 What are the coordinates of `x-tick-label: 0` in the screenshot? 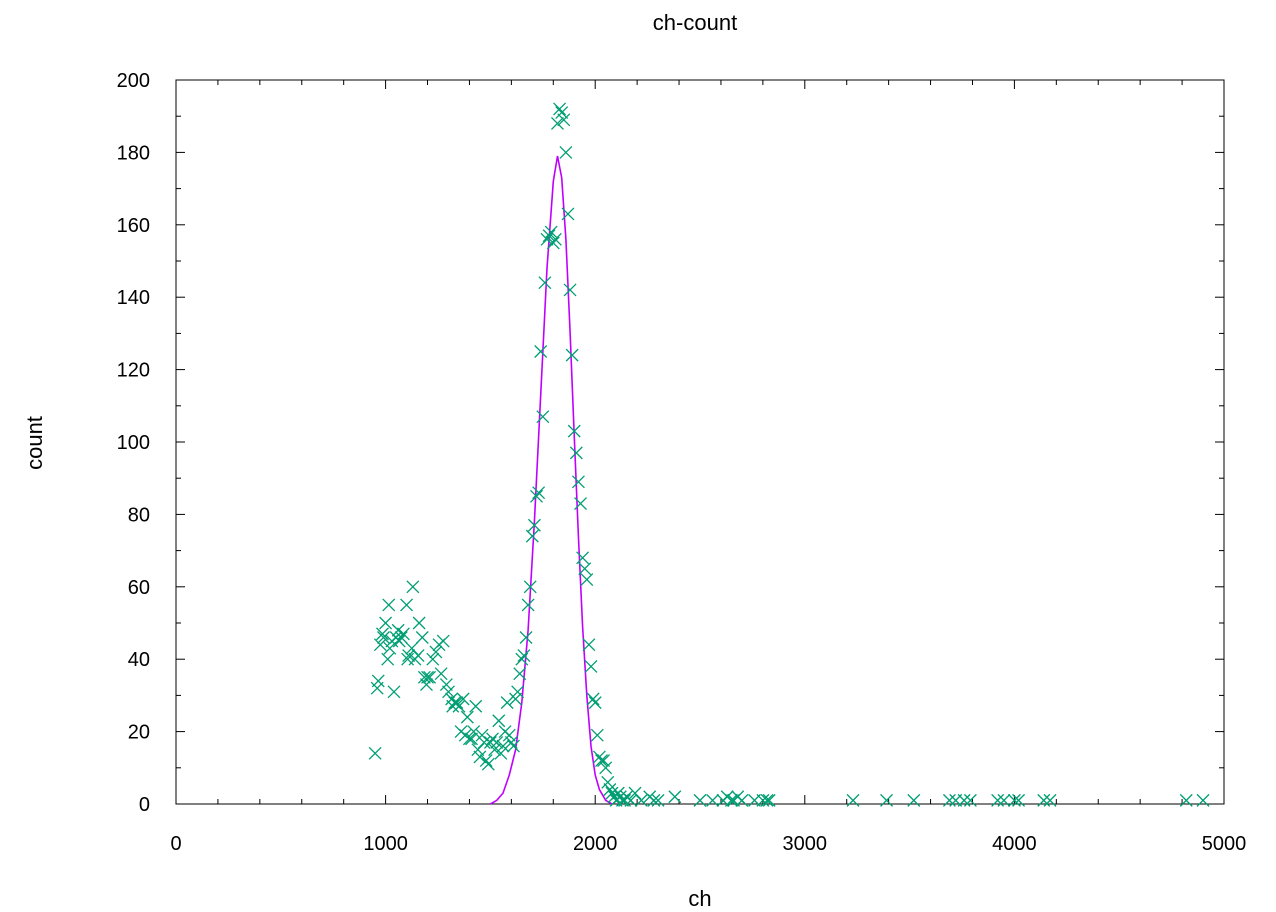 It's located at (175, 844).